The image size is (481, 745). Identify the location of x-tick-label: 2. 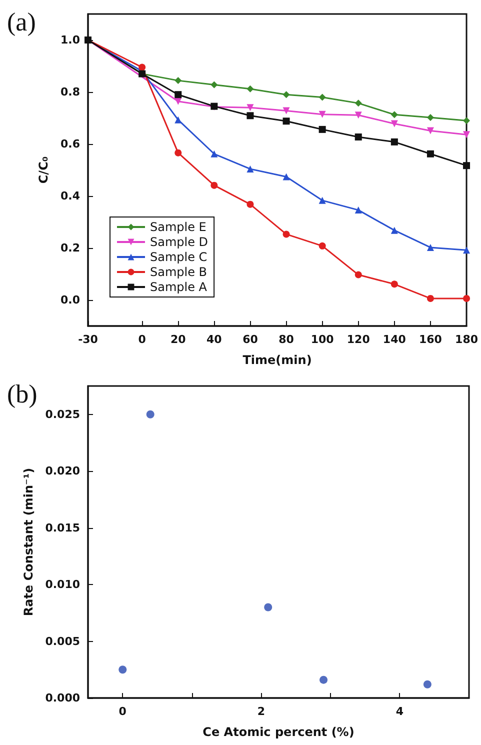
(261, 711).